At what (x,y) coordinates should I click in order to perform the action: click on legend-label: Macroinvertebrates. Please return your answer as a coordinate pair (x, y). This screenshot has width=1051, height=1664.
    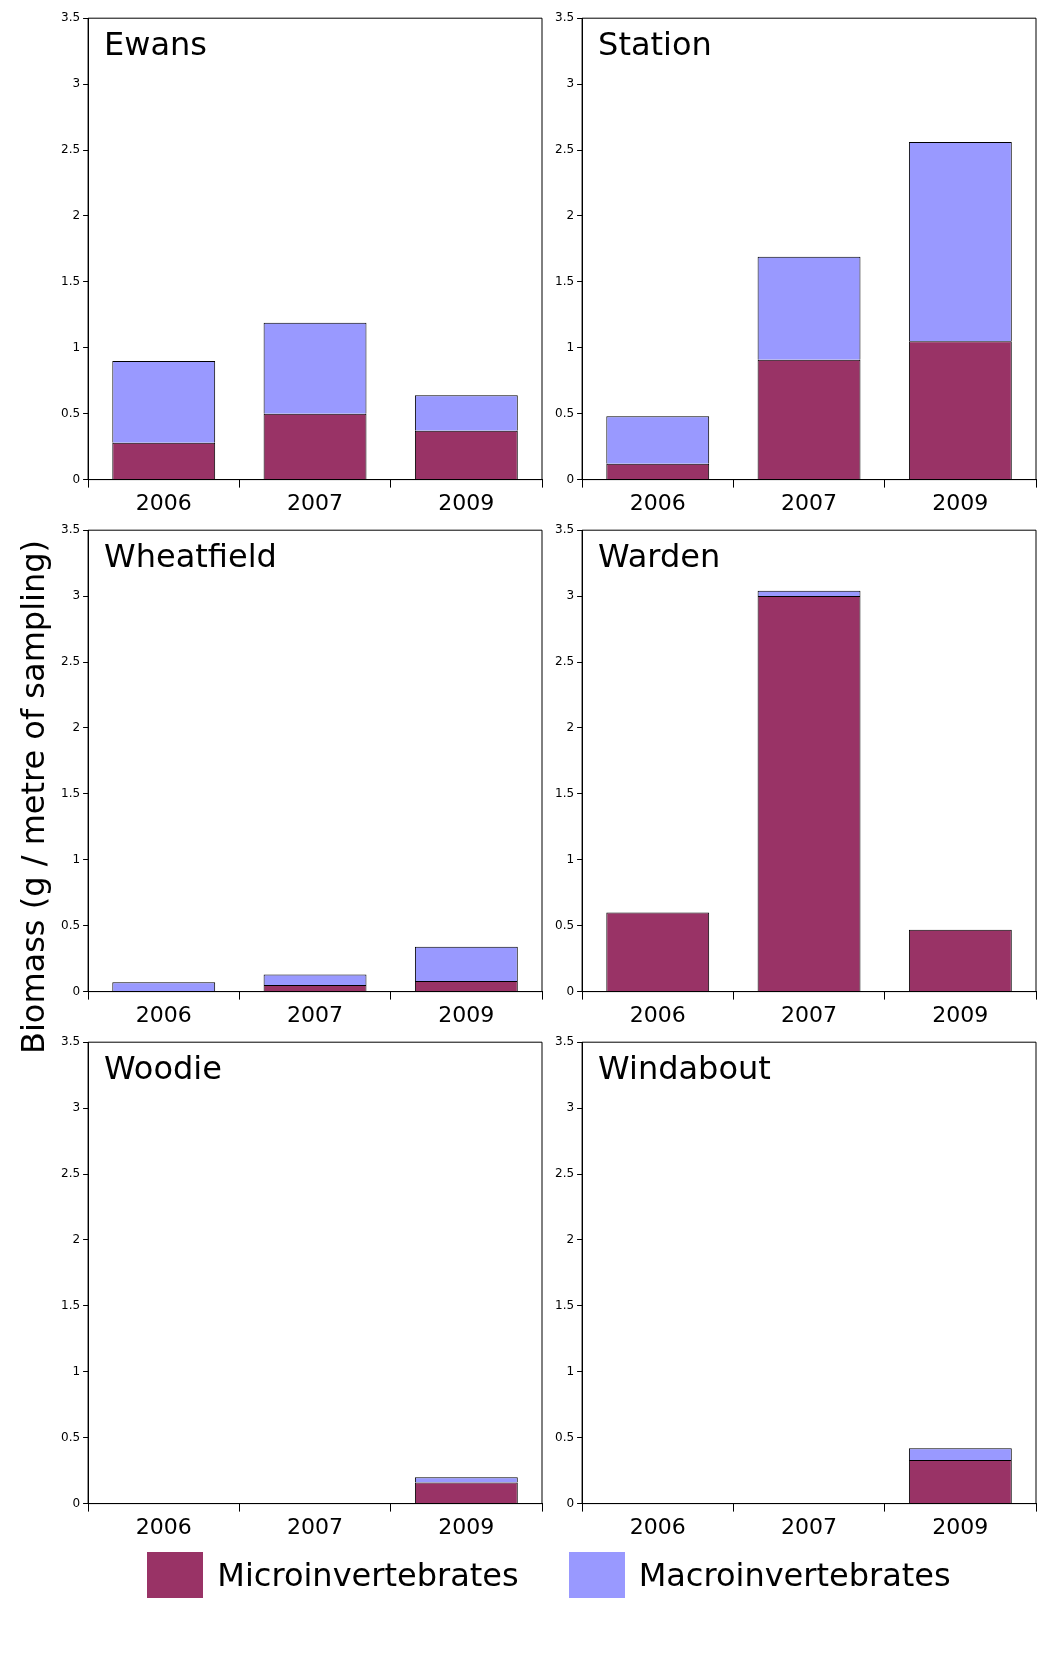
    Looking at the image, I should click on (794, 1575).